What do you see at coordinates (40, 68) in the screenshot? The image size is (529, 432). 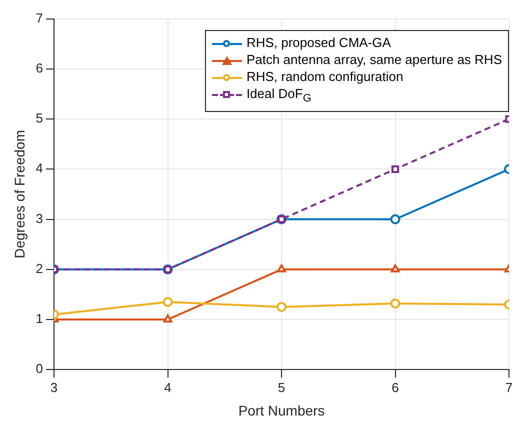 I see `y-tick-label: 6` at bounding box center [40, 68].